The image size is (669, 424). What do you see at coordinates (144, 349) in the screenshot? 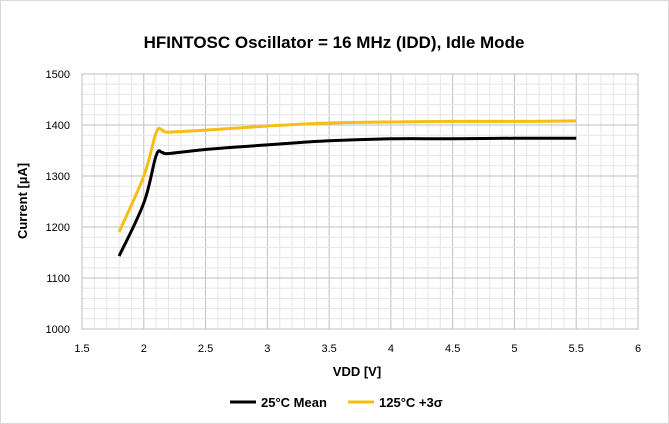
I see `x-tick-label: 2` at bounding box center [144, 349].